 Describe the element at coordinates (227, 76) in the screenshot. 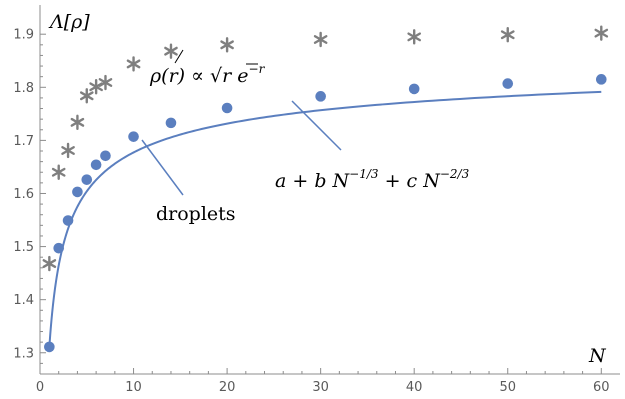

I see `density-formula-r: r` at that location.